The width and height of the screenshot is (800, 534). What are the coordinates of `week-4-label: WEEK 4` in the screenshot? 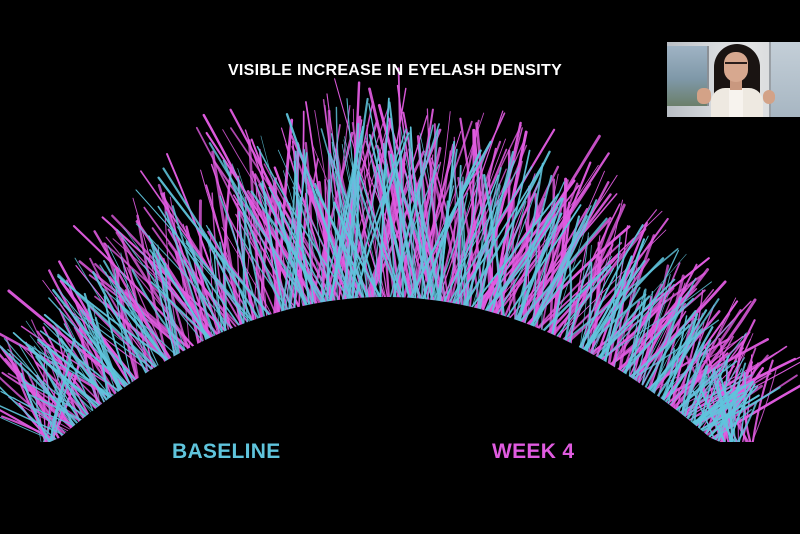 It's located at (533, 451).